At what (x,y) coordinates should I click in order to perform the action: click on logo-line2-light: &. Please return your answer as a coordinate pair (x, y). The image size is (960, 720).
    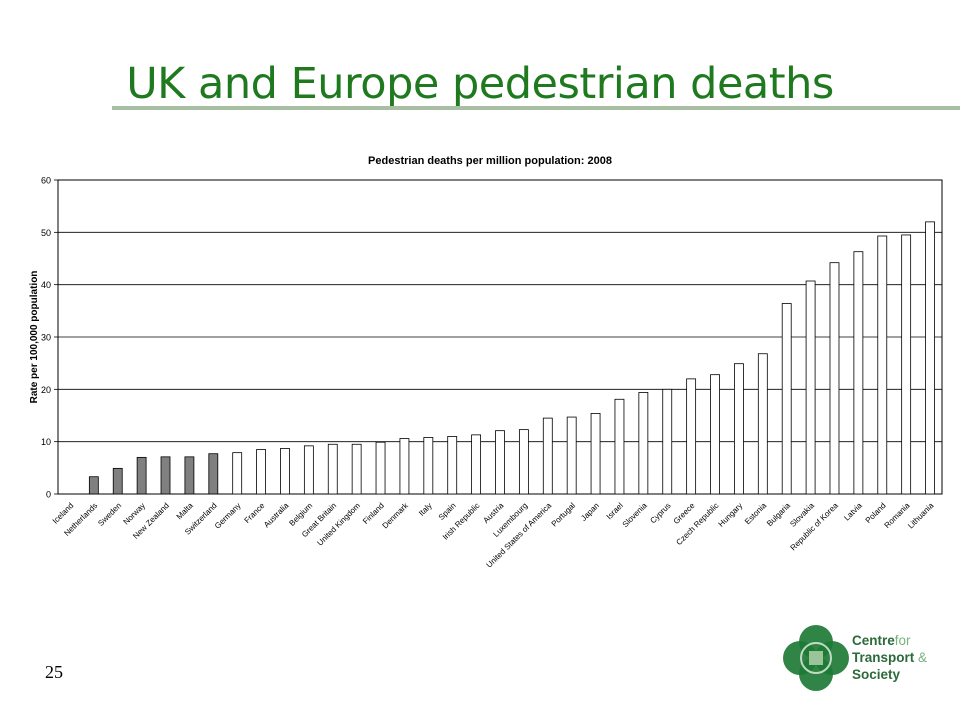
    Looking at the image, I should click on (923, 657).